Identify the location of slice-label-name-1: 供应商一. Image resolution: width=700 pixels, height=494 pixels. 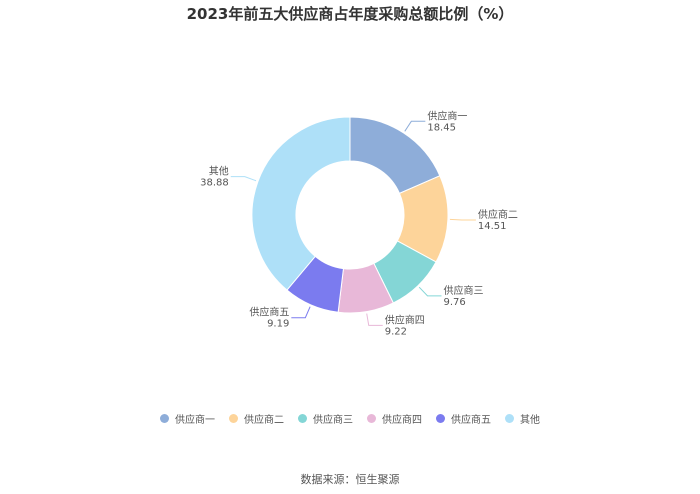
(447, 115).